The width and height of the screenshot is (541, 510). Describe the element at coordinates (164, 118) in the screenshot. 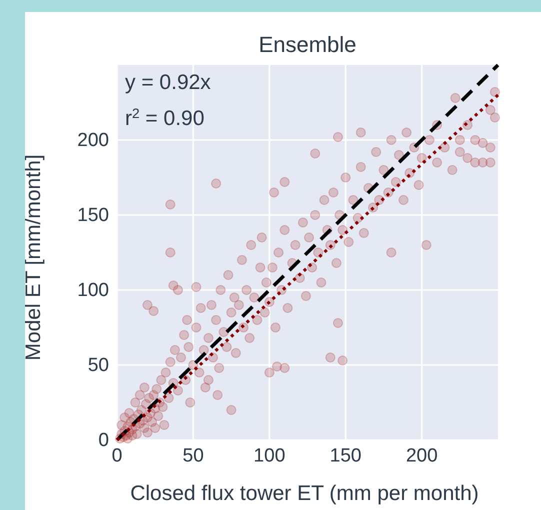

I see `annotation: r$^{2}$ = 0.90` at that location.